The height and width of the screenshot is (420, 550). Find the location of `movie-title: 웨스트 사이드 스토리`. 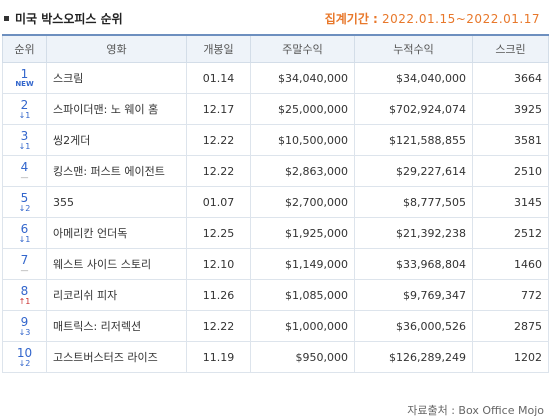

movie-title: 웨스트 사이드 스토리 is located at coordinates (116, 264).